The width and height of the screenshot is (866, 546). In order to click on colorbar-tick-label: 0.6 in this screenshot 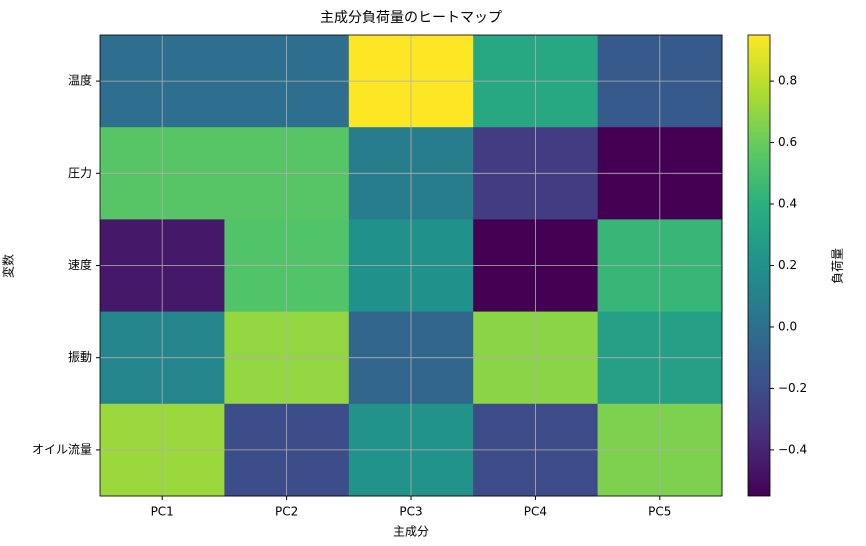, I will do `click(787, 142)`.